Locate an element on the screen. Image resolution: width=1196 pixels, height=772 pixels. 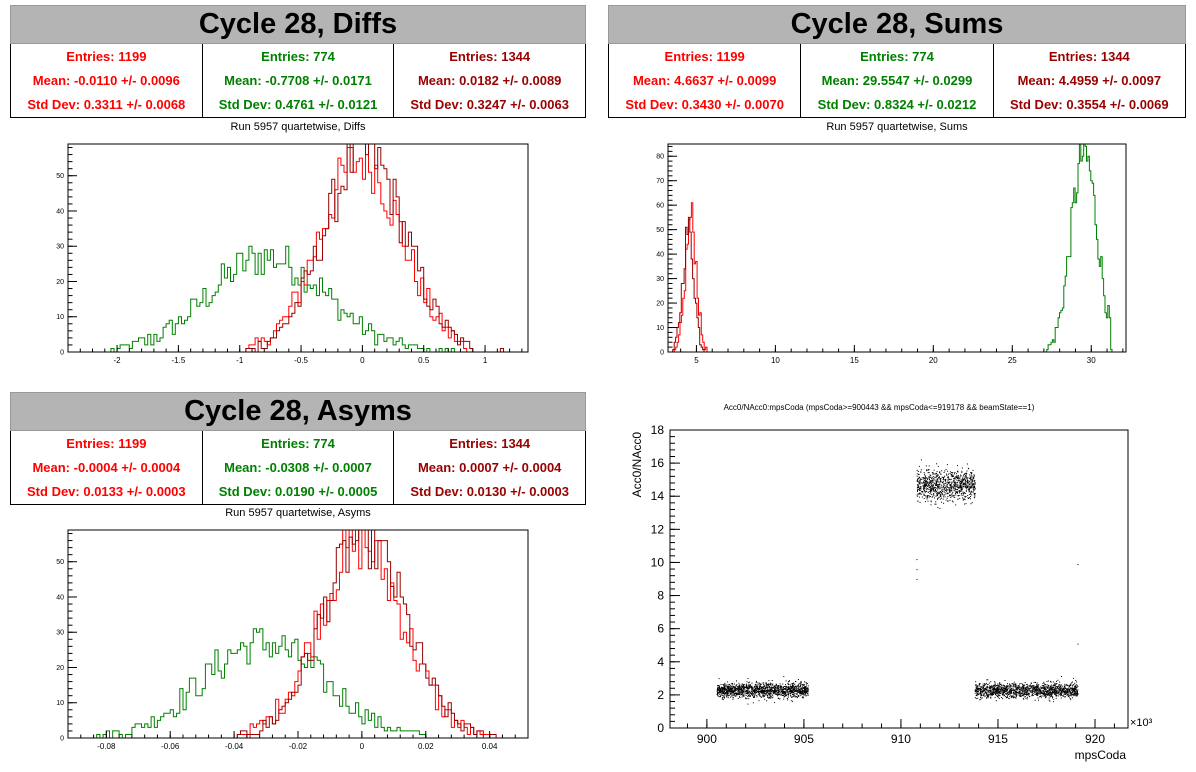
stat-mean: Mean: 0.0182 +/- 0.0089 is located at coordinates (489, 80).